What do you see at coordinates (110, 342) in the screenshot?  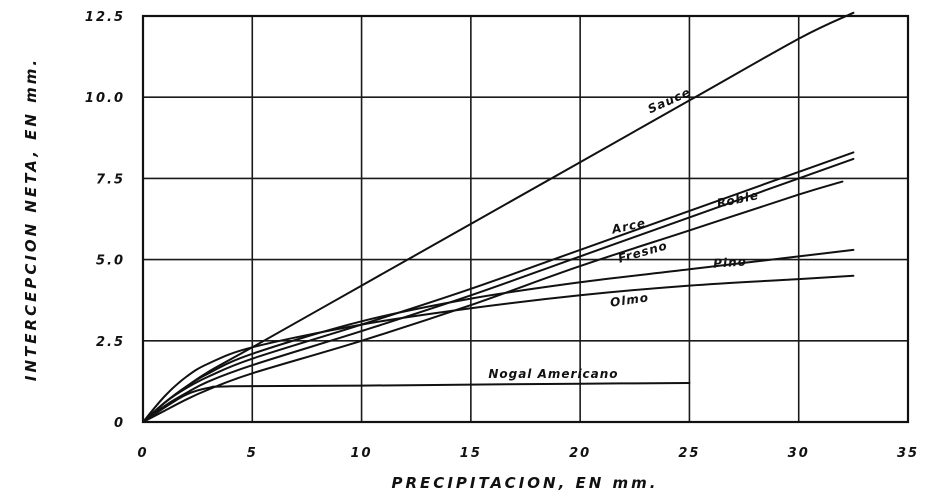 I see `y-tick-label: 2.5` at bounding box center [110, 342].